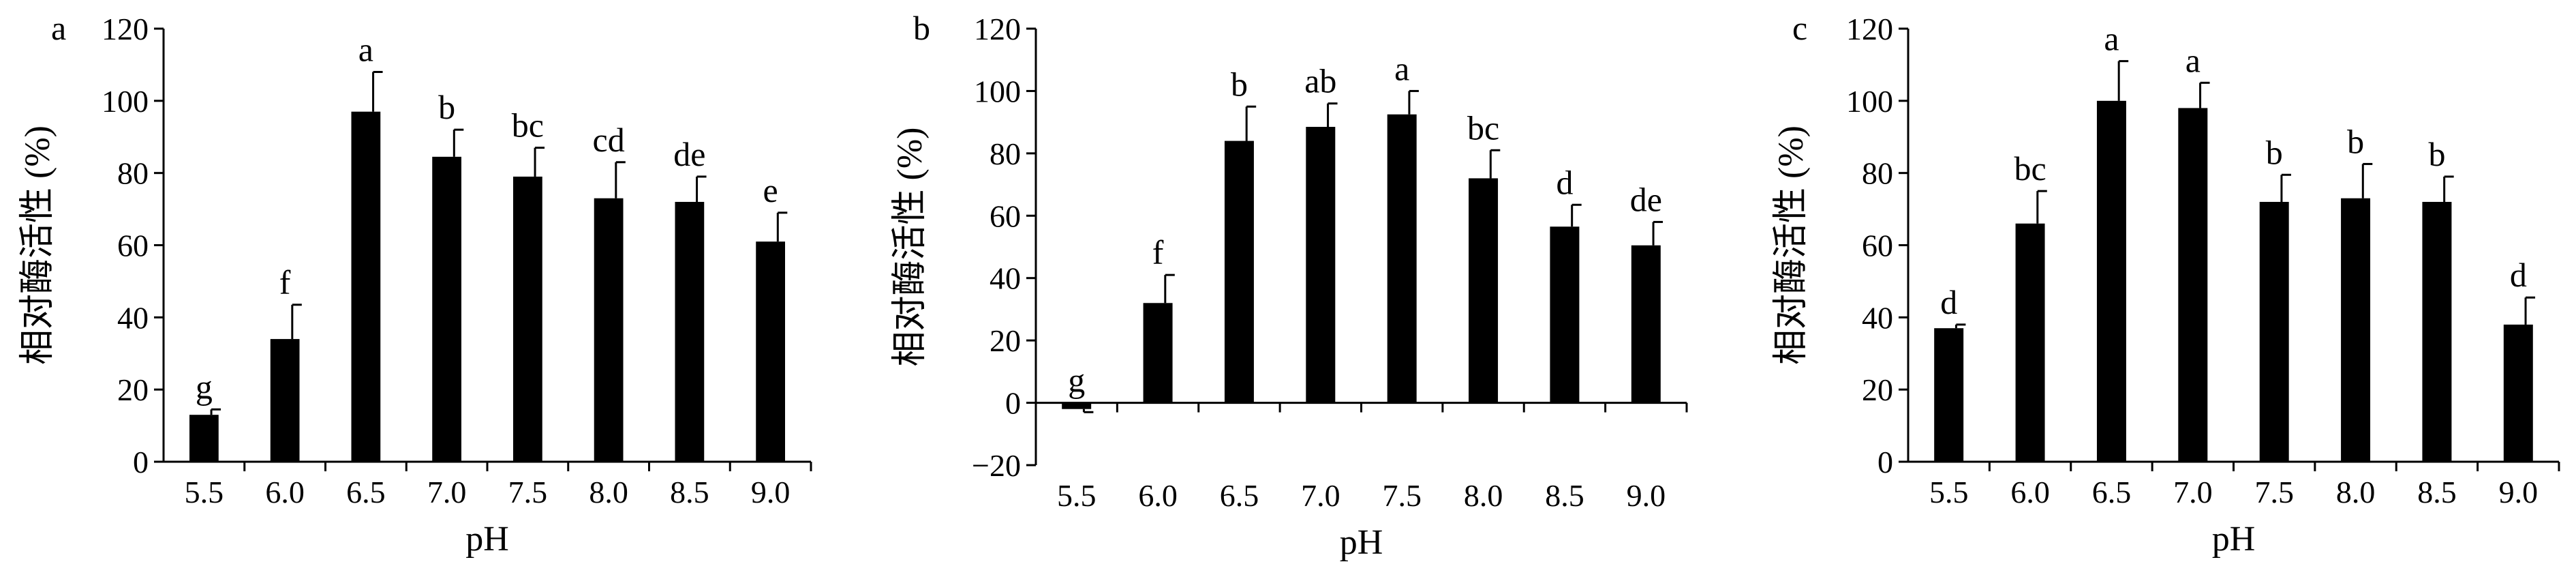 The image size is (2576, 577). Describe the element at coordinates (133, 318) in the screenshot. I see `y-tick-label: 40` at that location.